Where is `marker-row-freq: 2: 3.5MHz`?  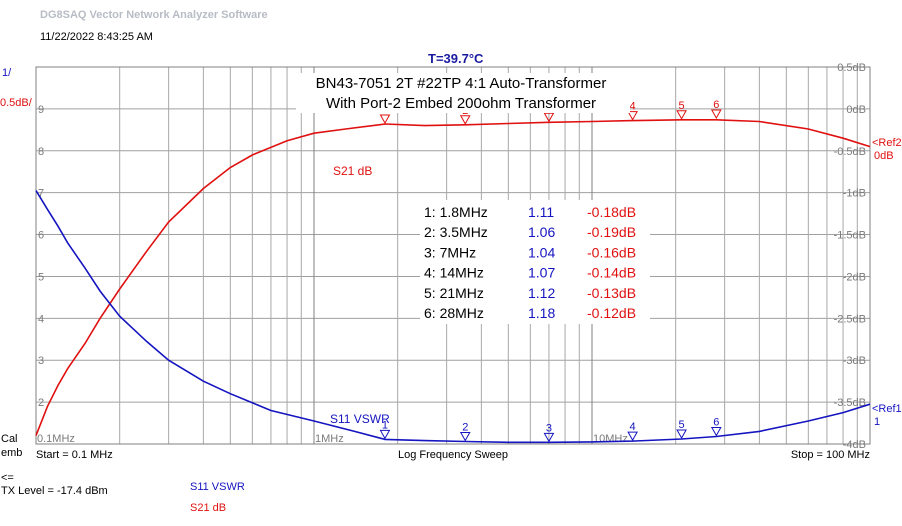
marker-row-freq: 2: 3.5MHz is located at coordinates (456, 232).